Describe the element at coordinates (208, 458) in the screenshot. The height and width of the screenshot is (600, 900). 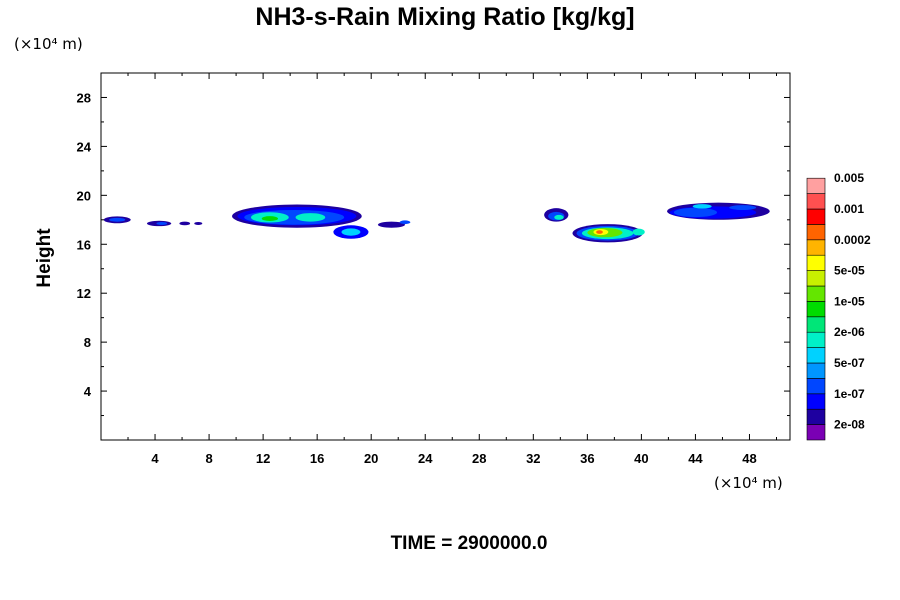
I see `x-tick-label: 8` at that location.